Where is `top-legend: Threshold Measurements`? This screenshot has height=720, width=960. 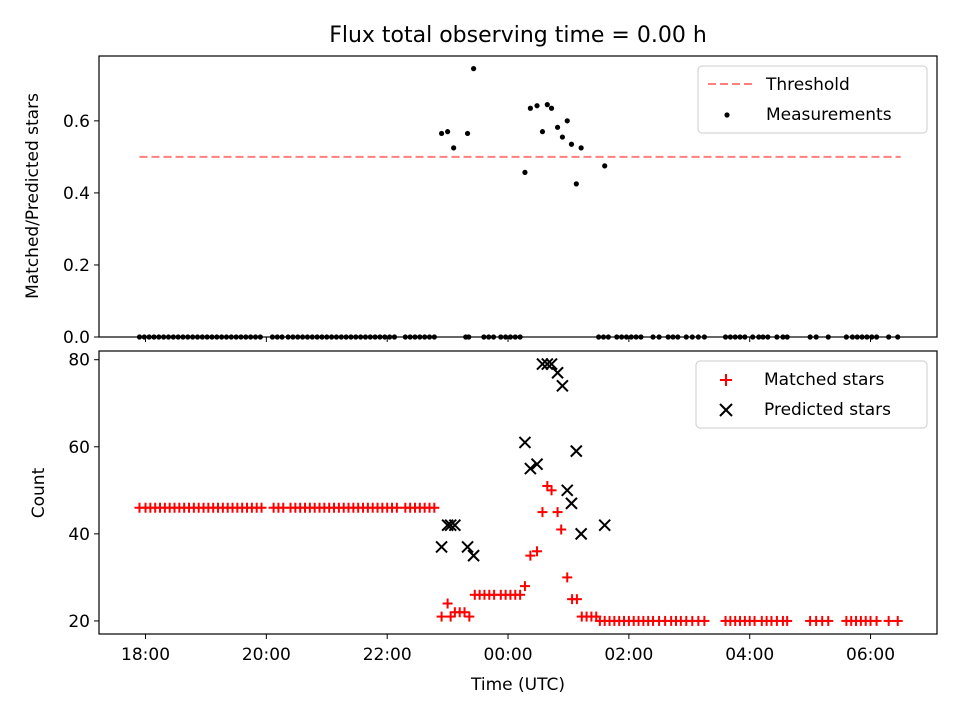 top-legend: Threshold Measurements is located at coordinates (812, 99).